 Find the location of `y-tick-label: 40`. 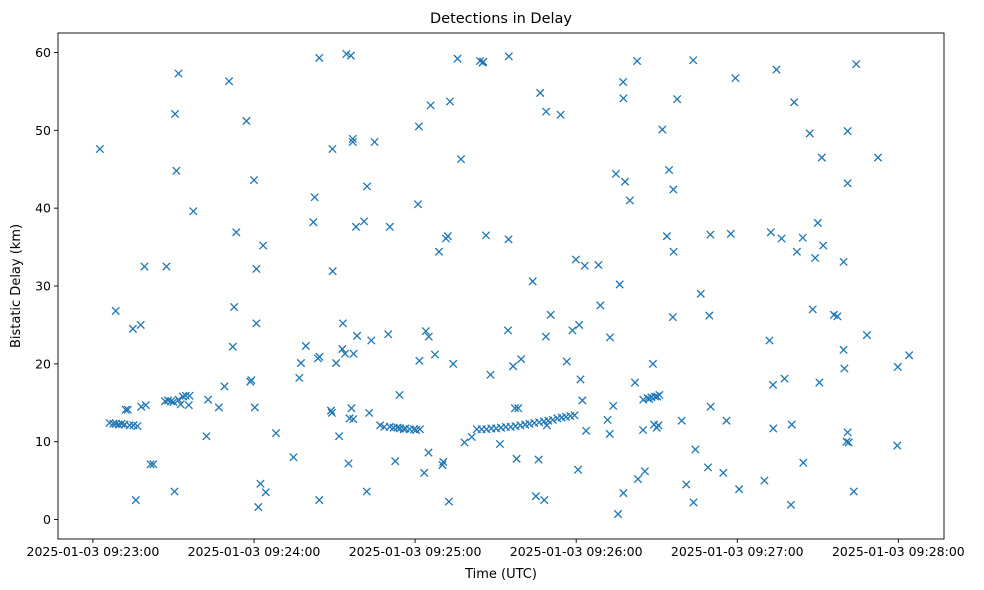

y-tick-label: 40 is located at coordinates (43, 208).